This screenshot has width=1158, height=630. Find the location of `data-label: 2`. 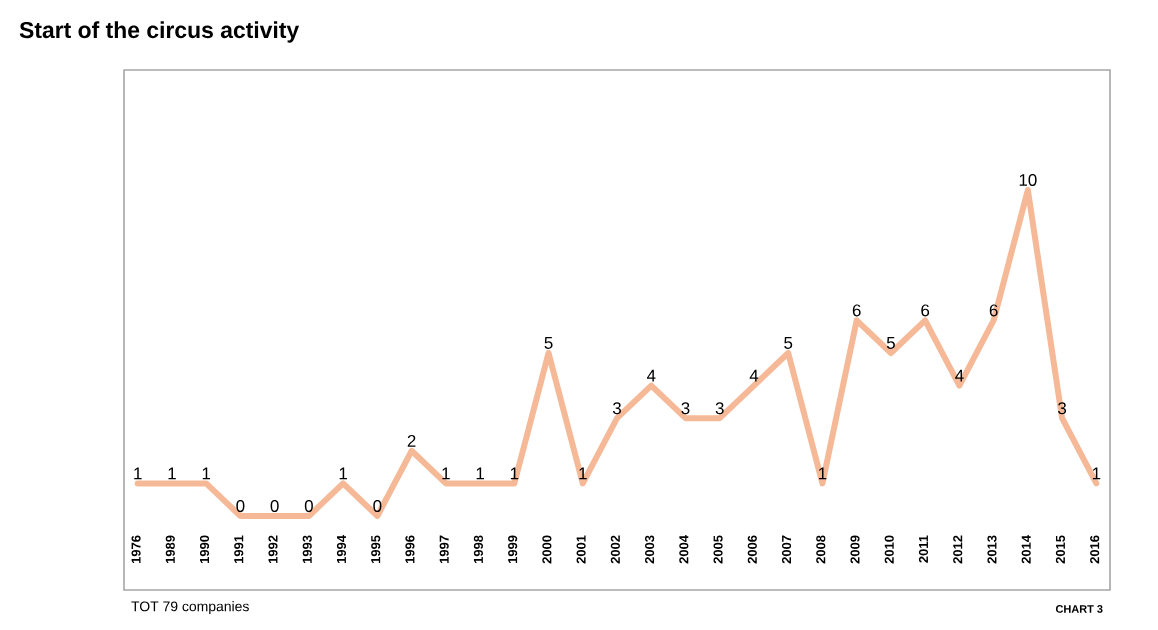

data-label: 2 is located at coordinates (411, 440).